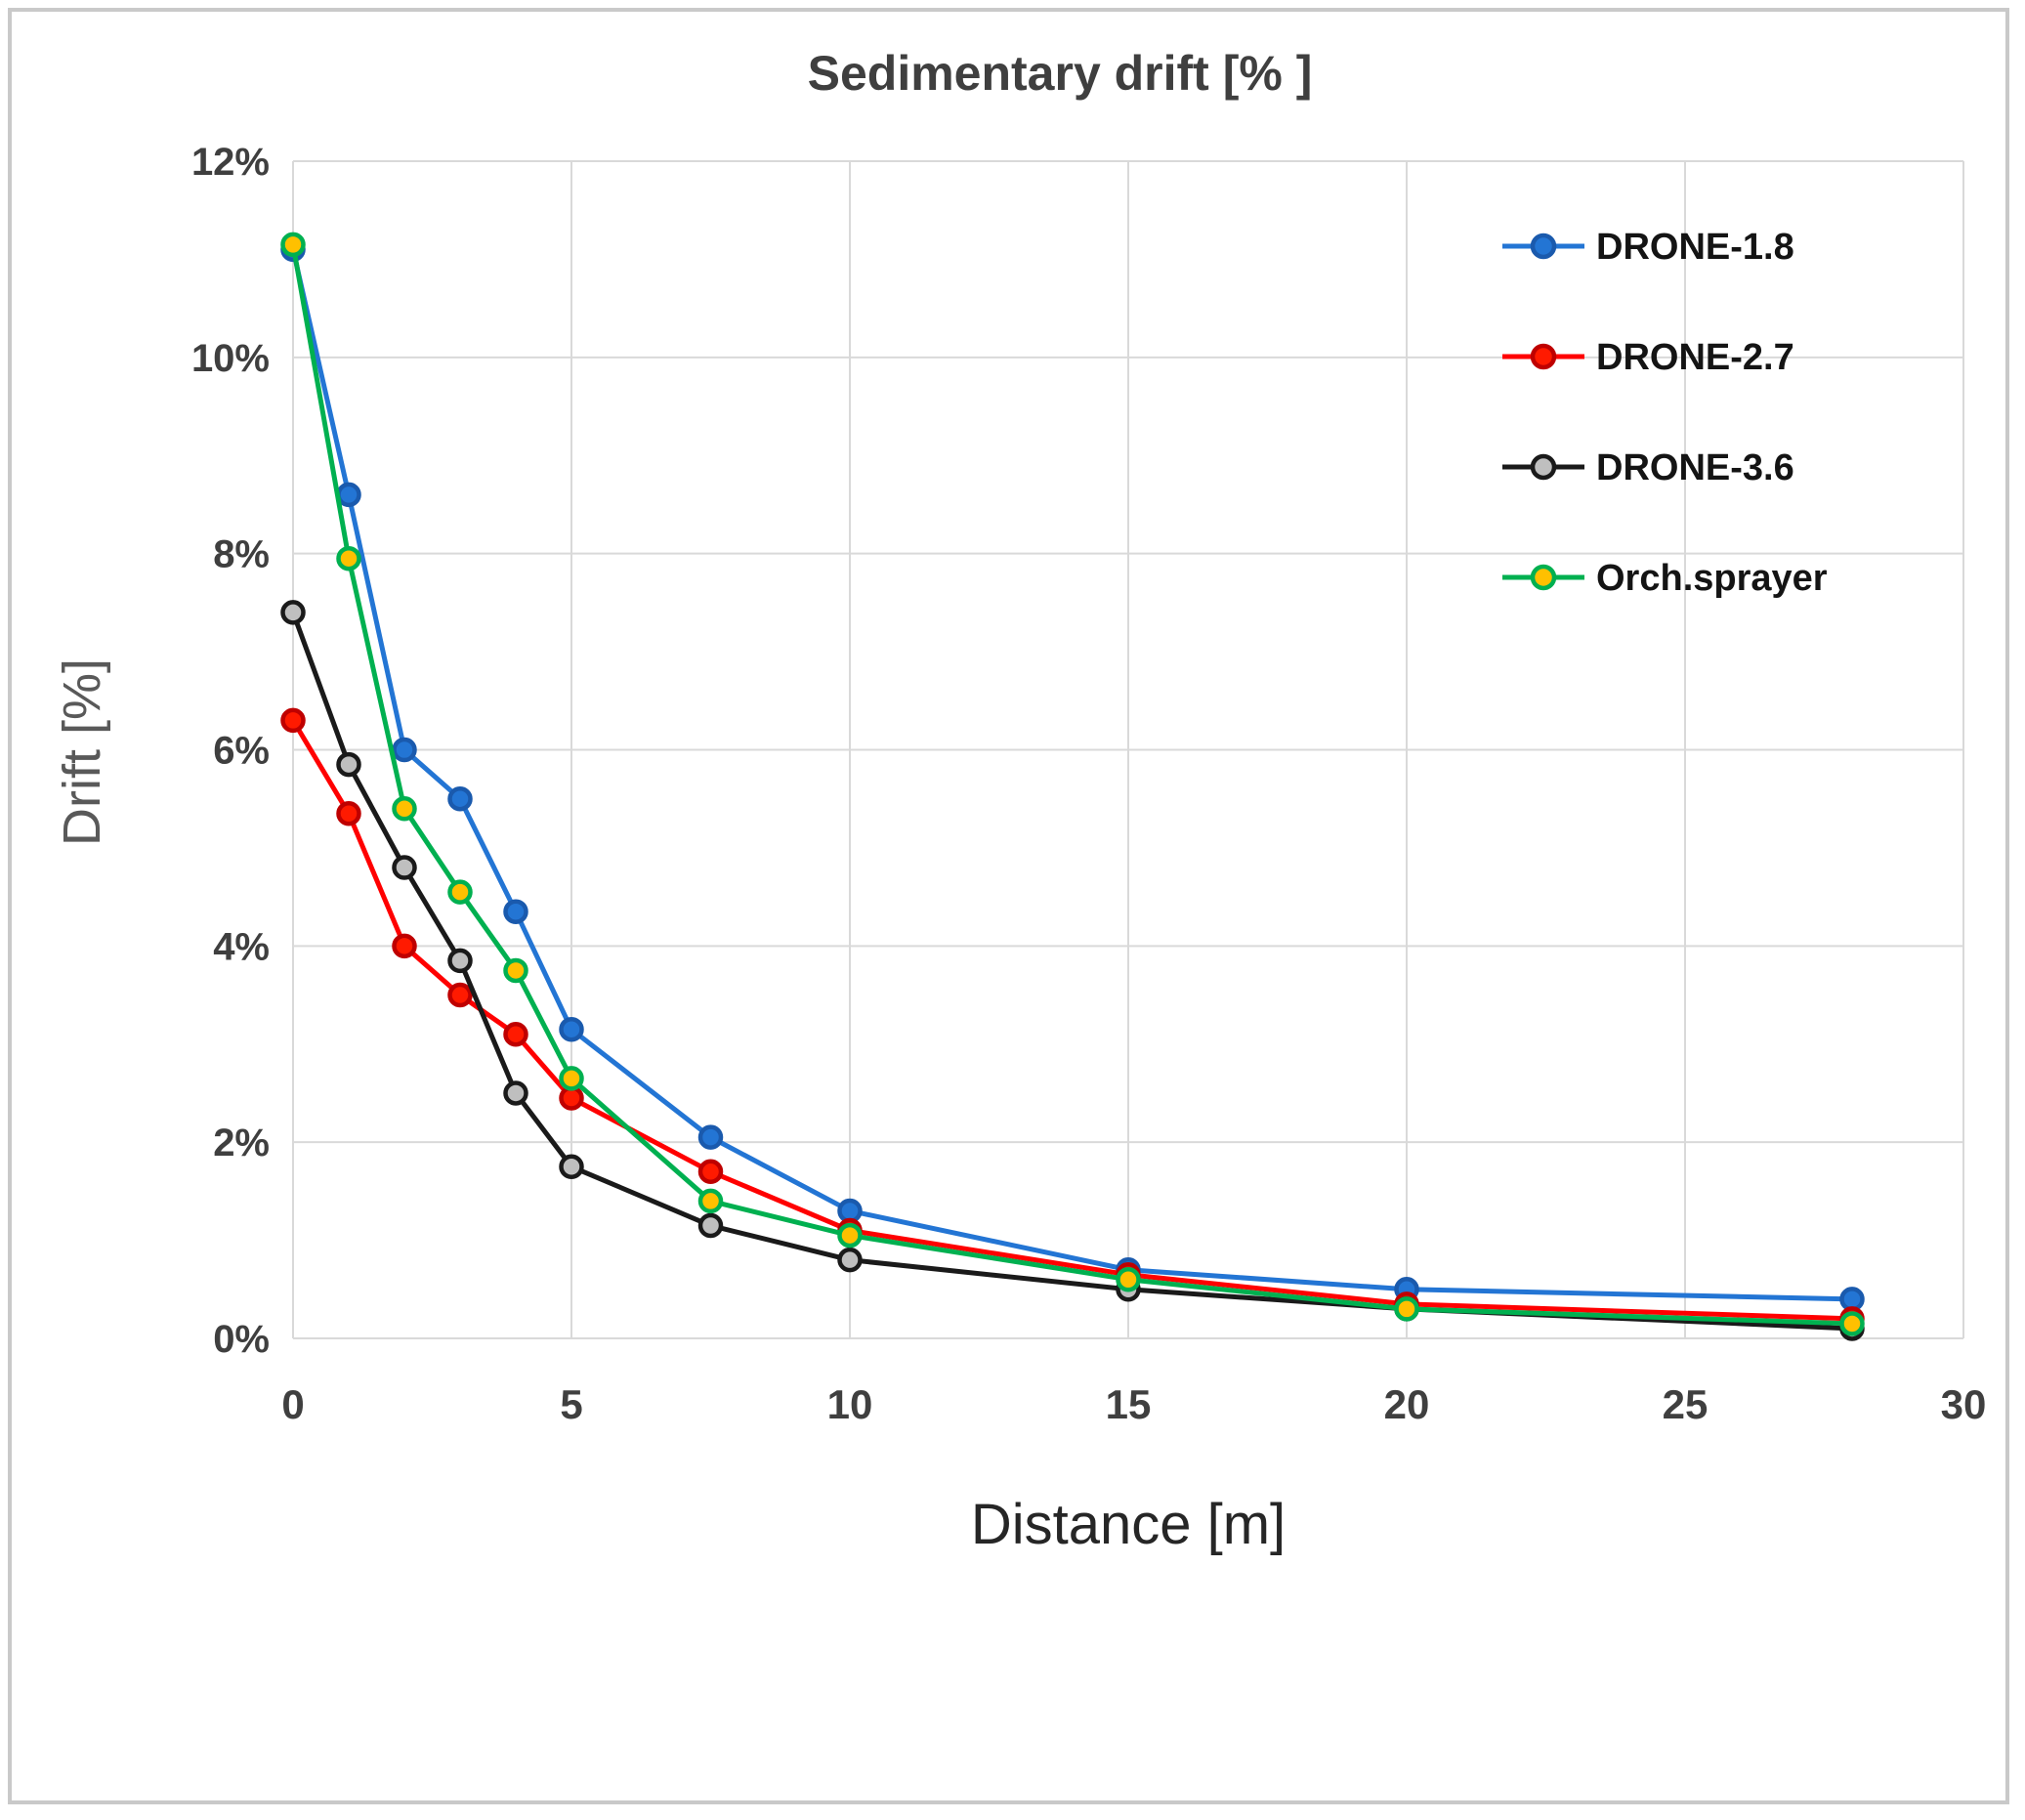  What do you see at coordinates (82, 752) in the screenshot?
I see `y-axis-title: Drift [%]` at bounding box center [82, 752].